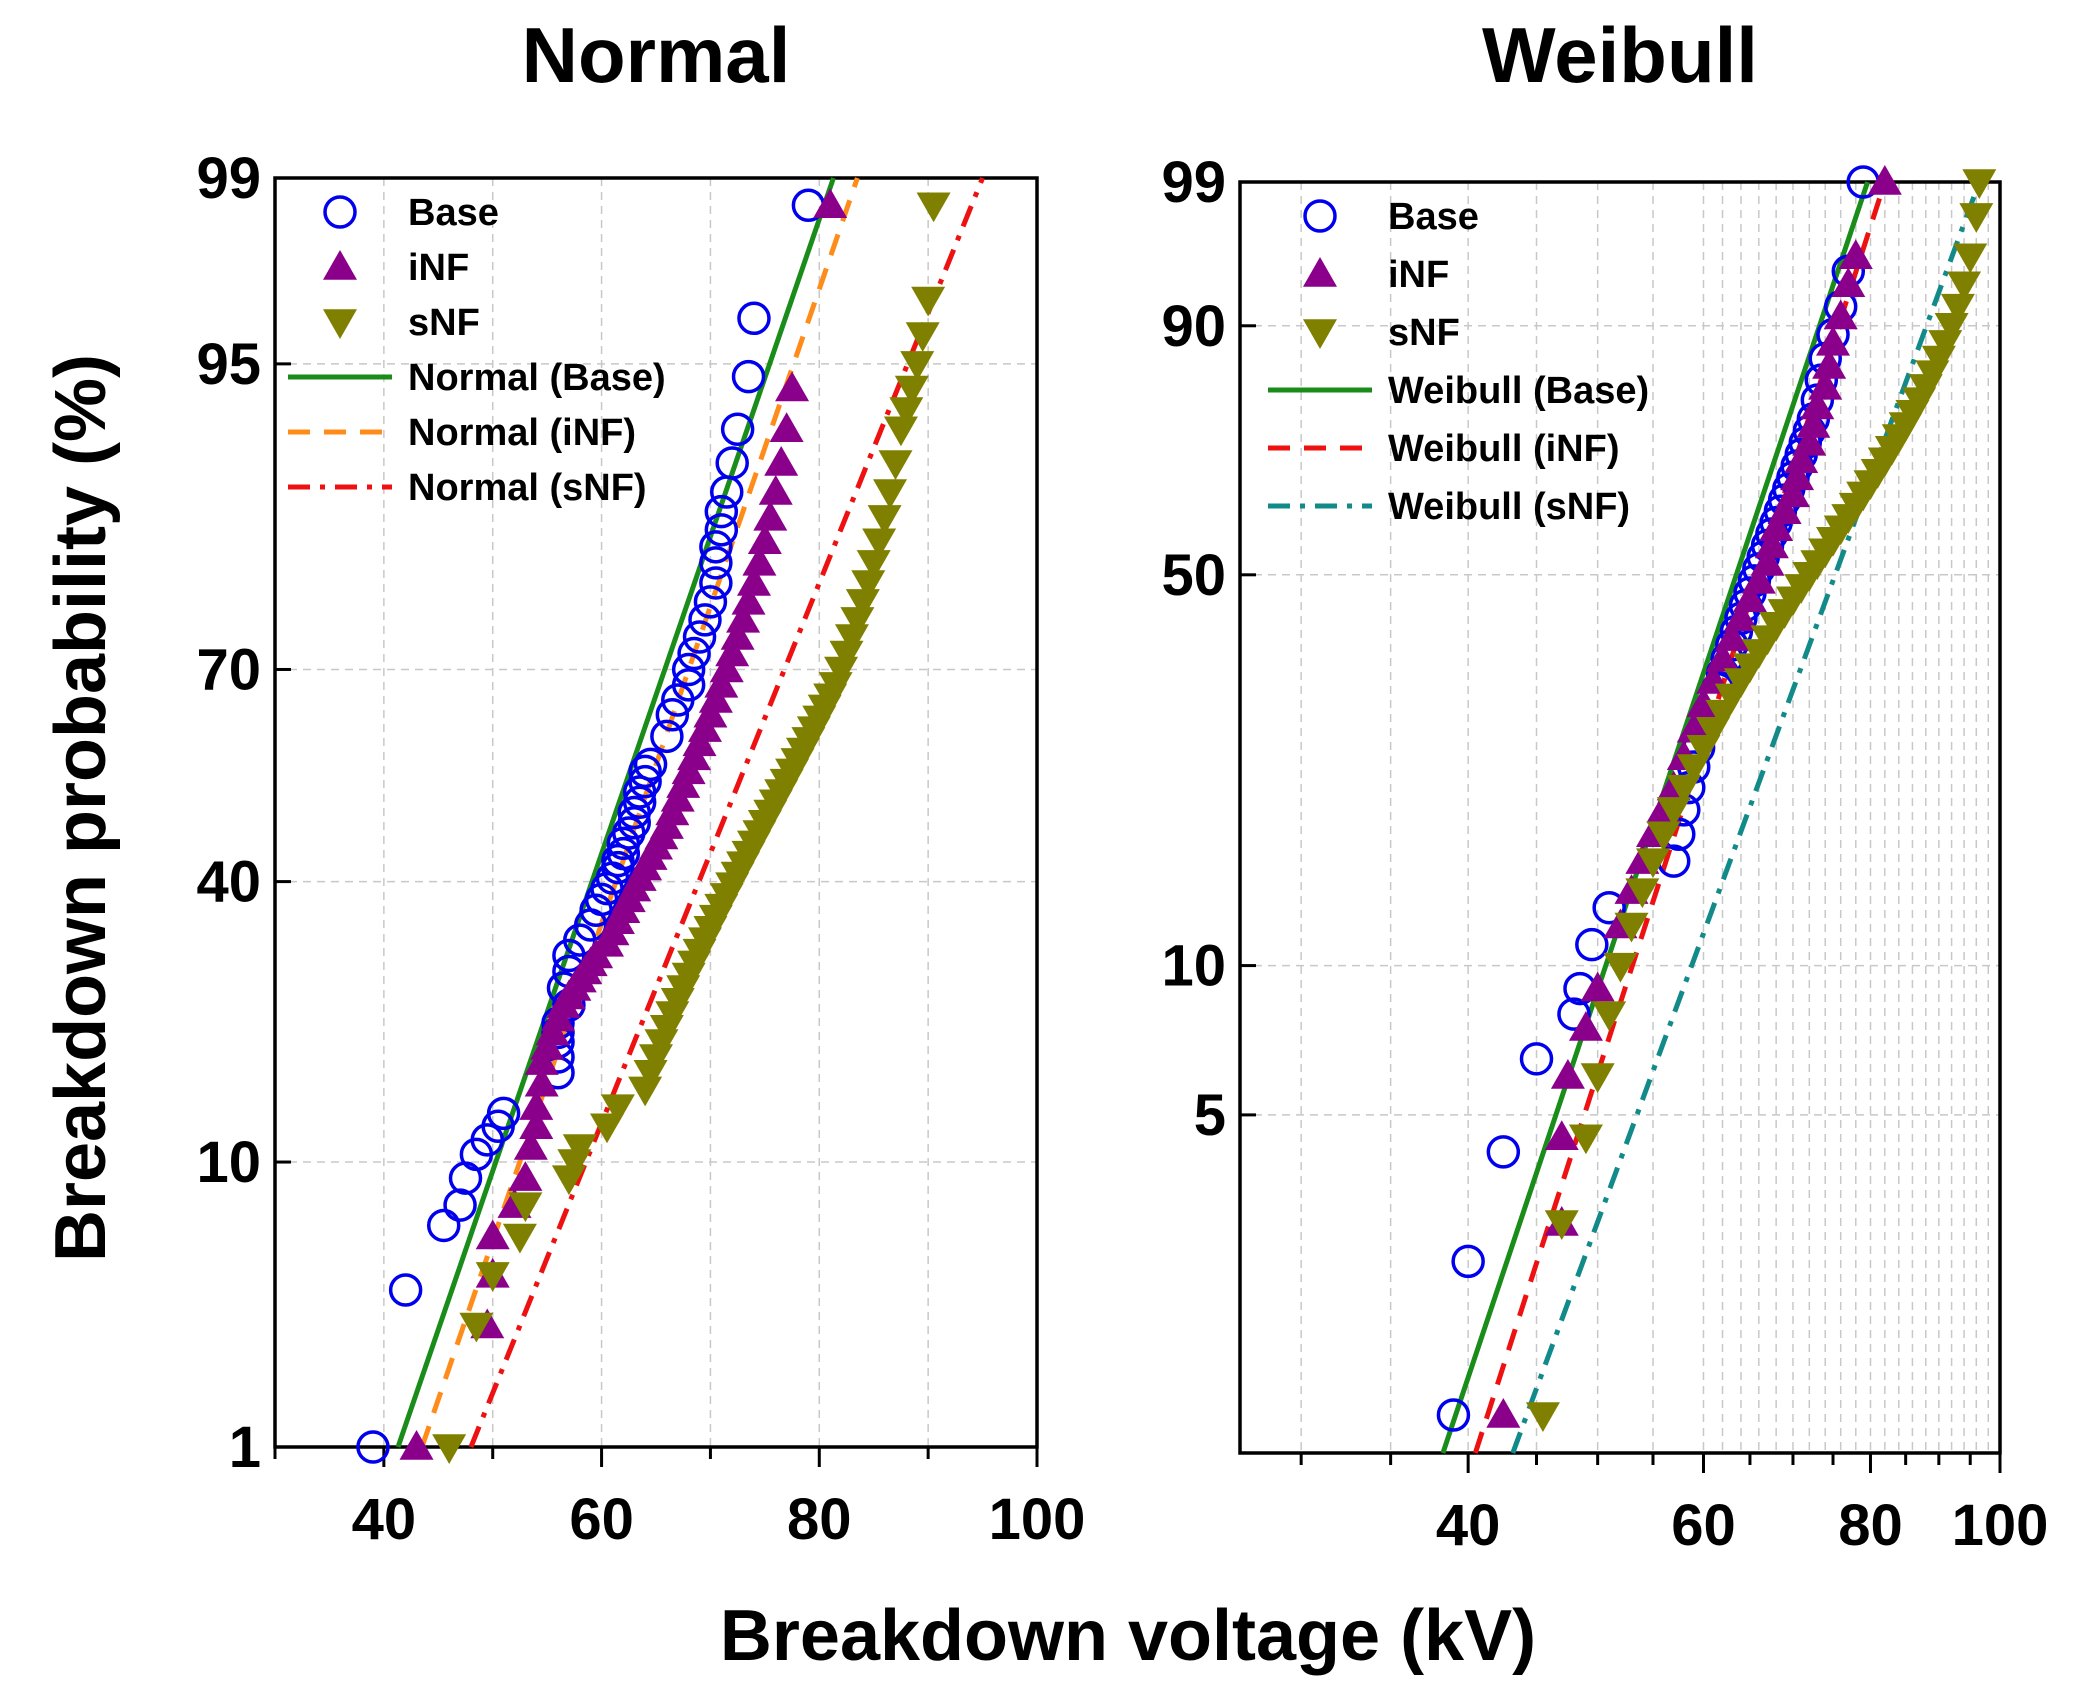  I want to click on y-tick-label: 1, so click(245, 1447).